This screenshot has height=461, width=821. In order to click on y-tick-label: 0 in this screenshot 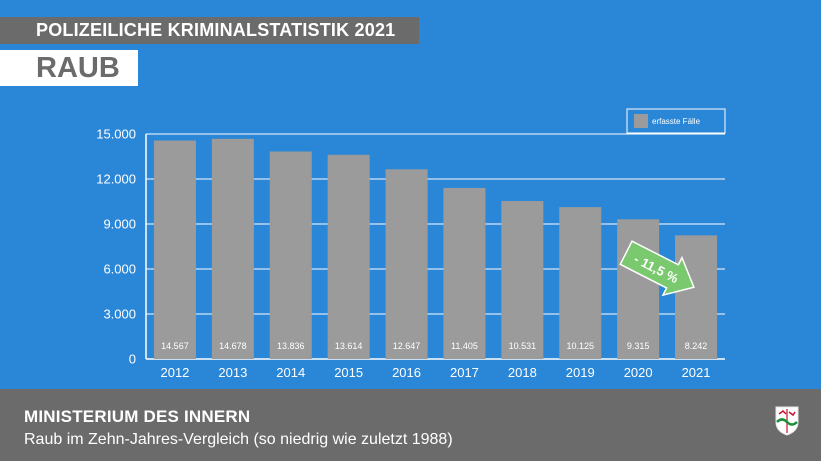, I will do `click(132, 359)`.